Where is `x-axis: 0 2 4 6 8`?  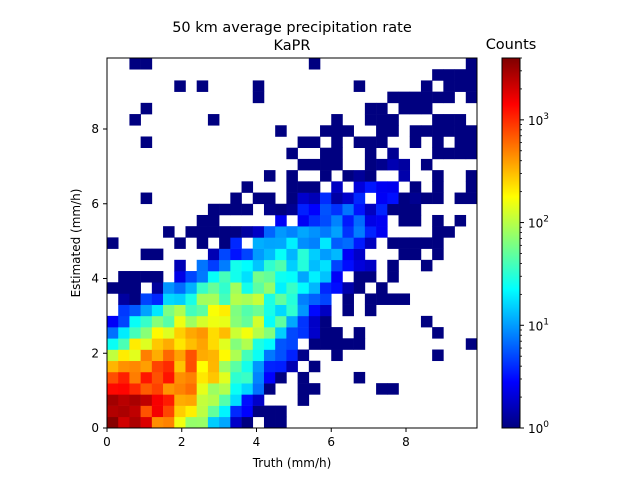
x-axis: 0 2 4 6 8 is located at coordinates (256, 438).